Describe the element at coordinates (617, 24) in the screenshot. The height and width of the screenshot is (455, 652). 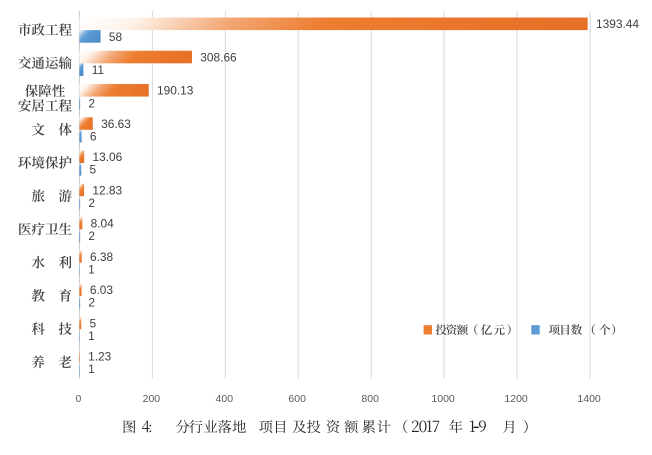
I see `svg-text: 1393.44` at that location.